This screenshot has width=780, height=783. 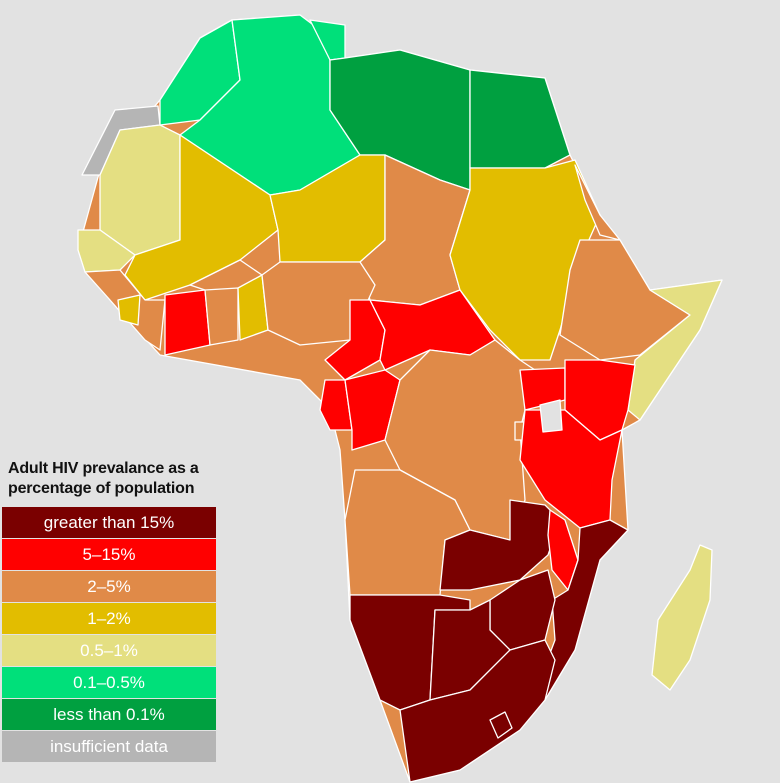 I want to click on region-somalia, so click(x=675, y=350).